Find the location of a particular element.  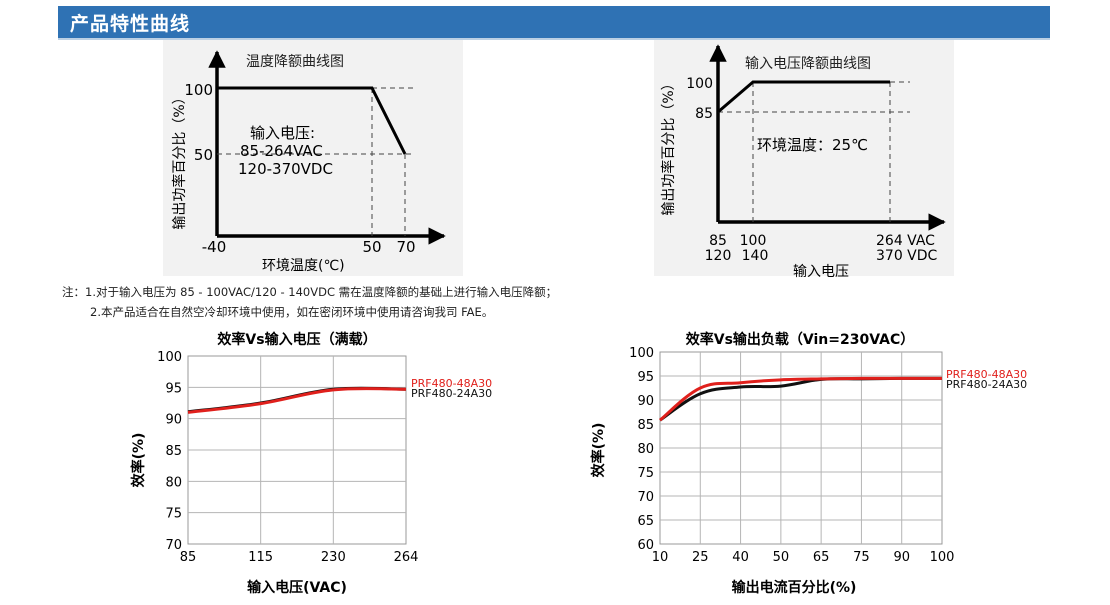

x-tick-label: 370 VDC is located at coordinates (907, 256).